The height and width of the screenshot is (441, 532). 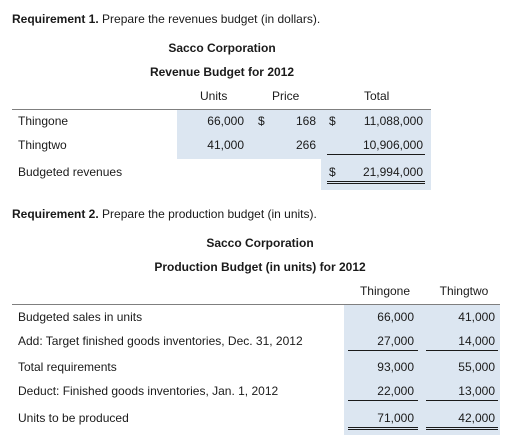 What do you see at coordinates (395, 391) in the screenshot?
I see `production-row-beginning-inventory-thingone: 22,000` at bounding box center [395, 391].